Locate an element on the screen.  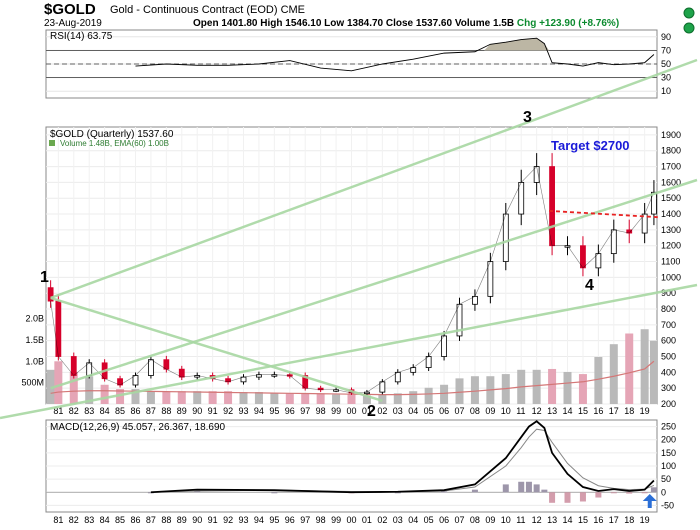
price-tick-label: 1200 is located at coordinates (671, 246).